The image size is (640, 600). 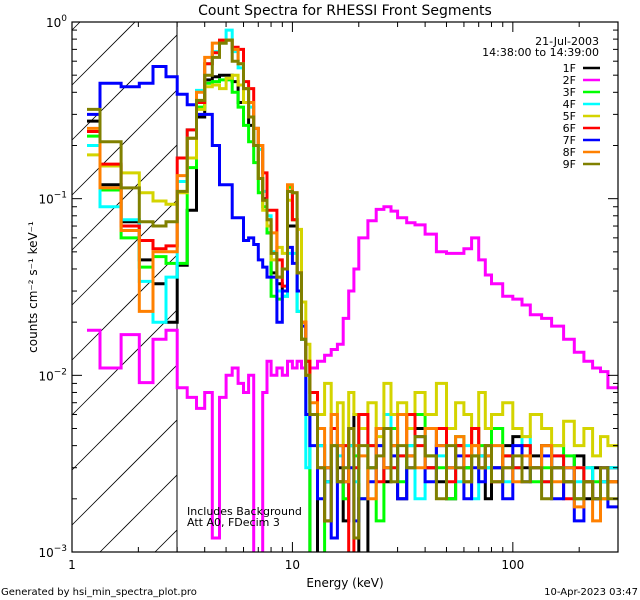 What do you see at coordinates (72, 565) in the screenshot?
I see `x-tick-label: 1` at bounding box center [72, 565].